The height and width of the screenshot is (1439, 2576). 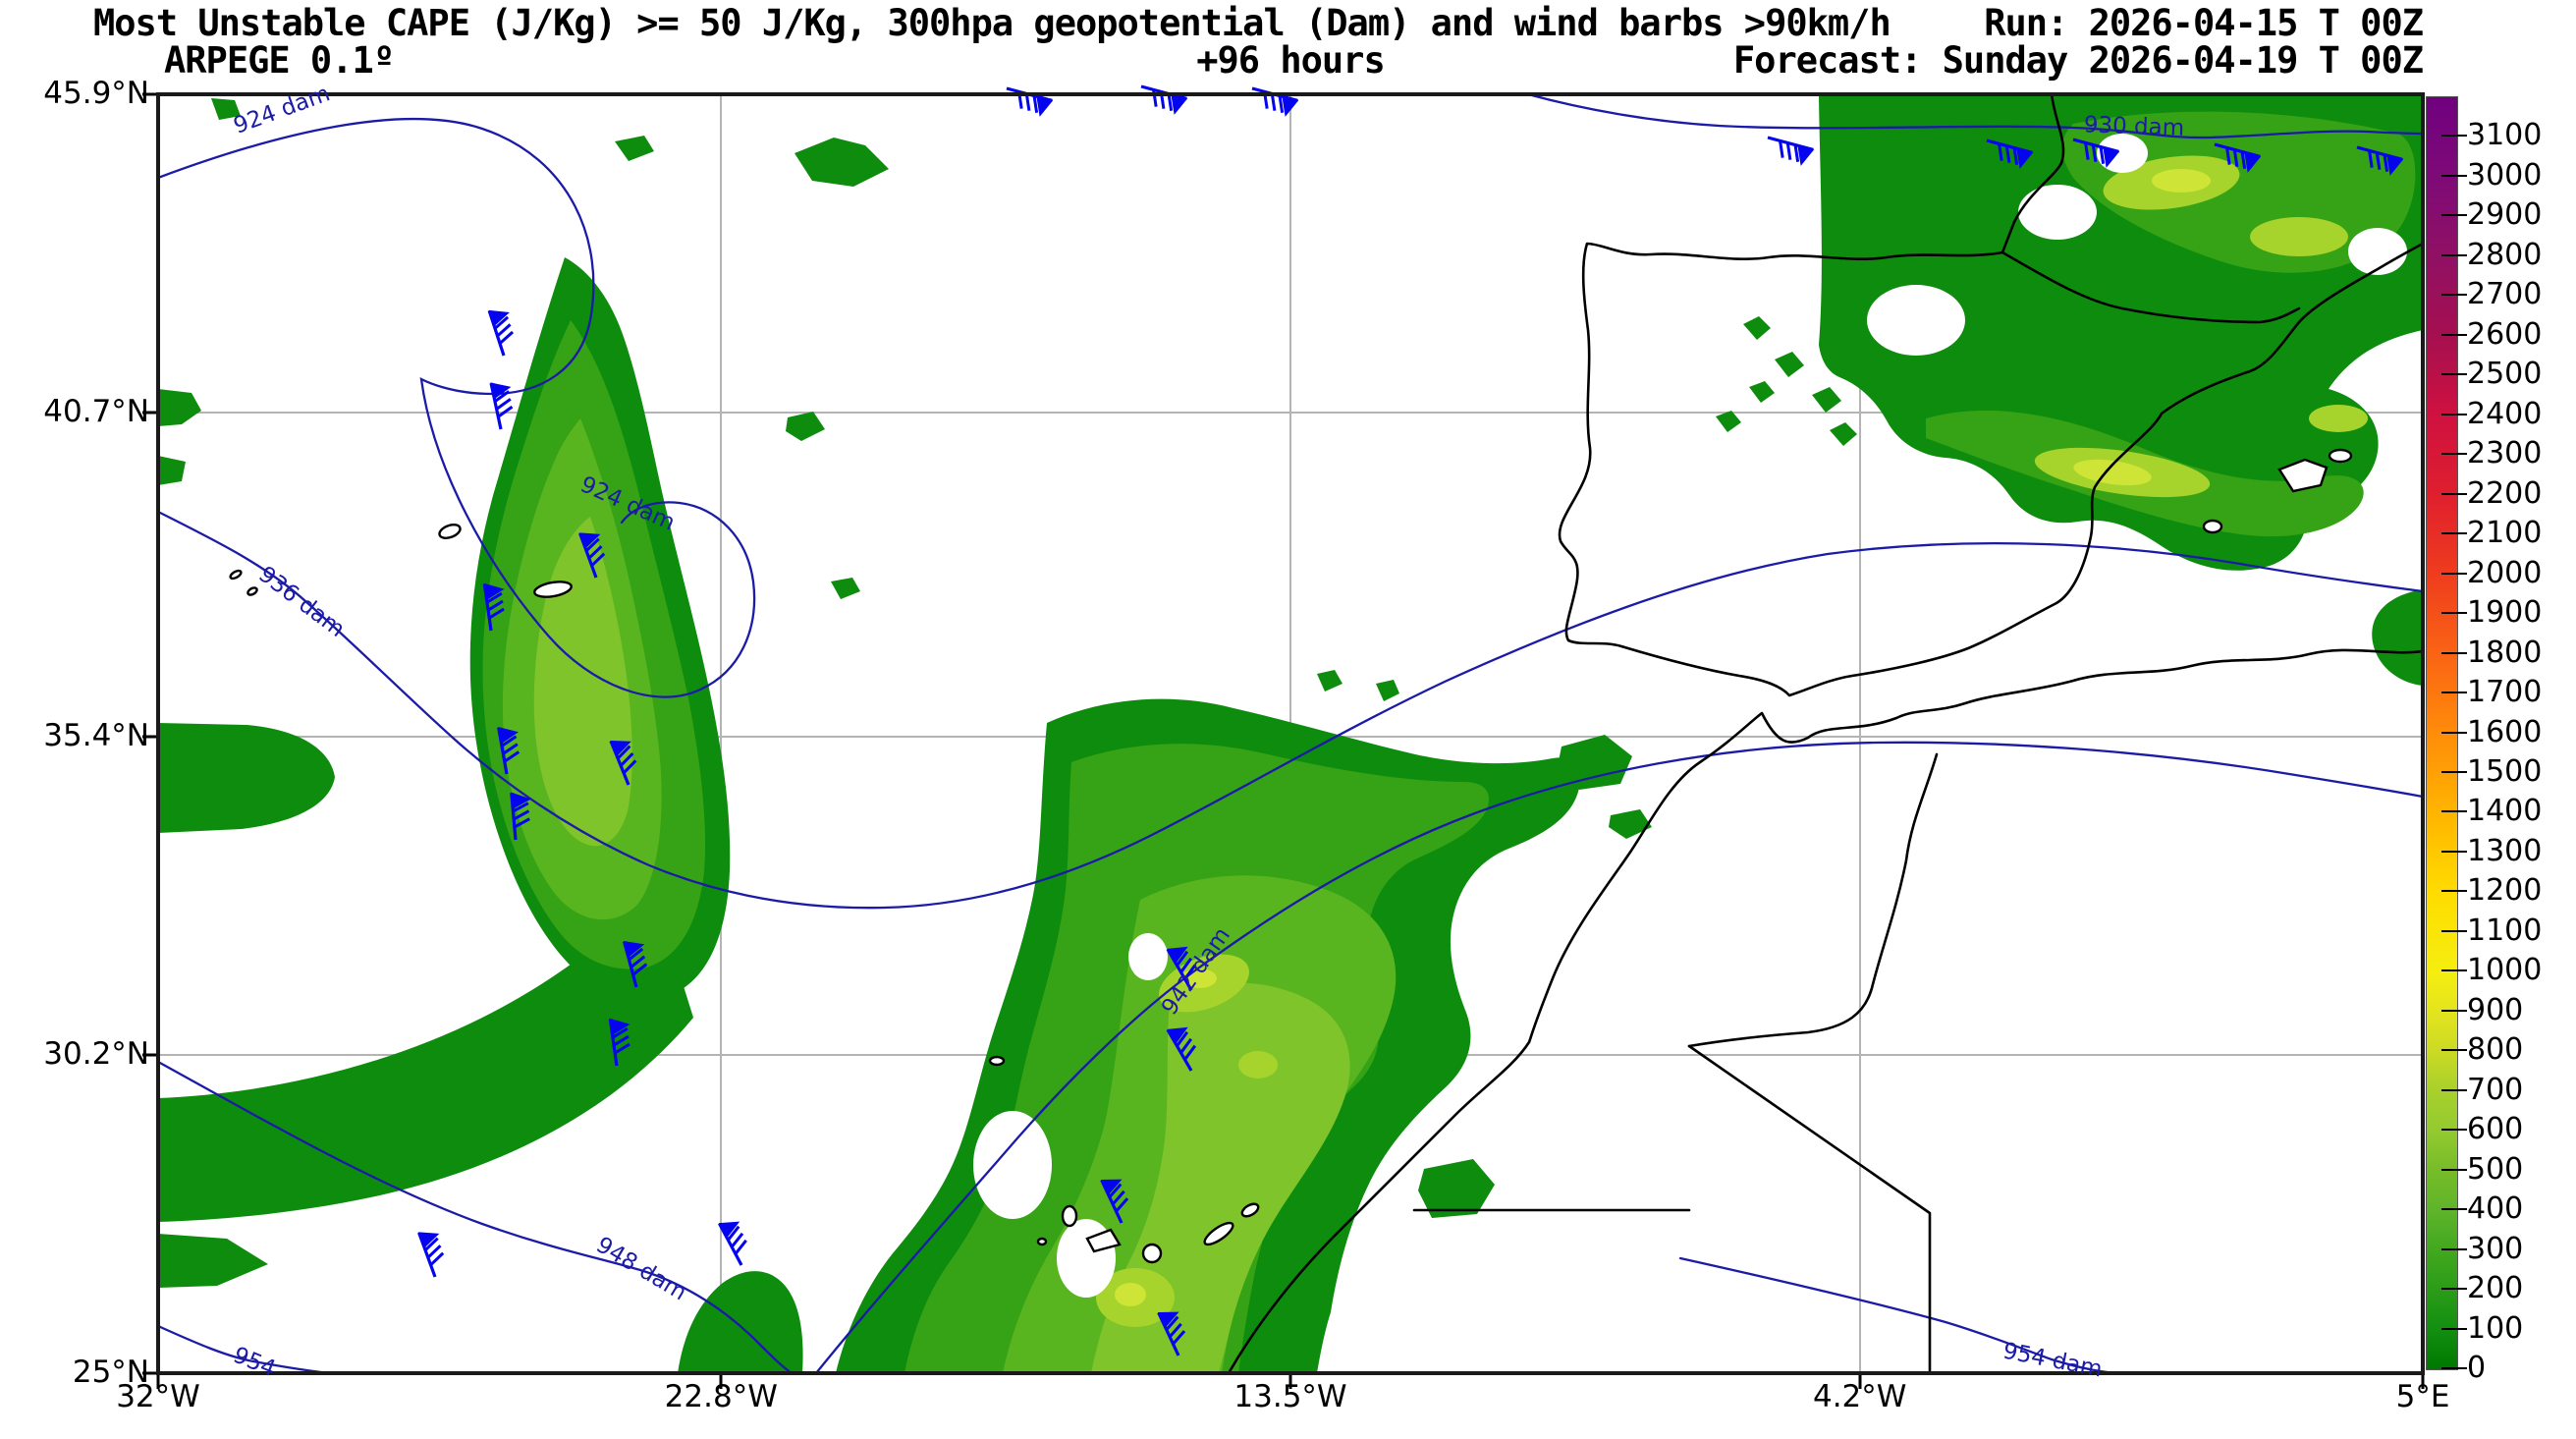 I want to click on lat-tick-label: 40.7°N, so click(x=96, y=411).